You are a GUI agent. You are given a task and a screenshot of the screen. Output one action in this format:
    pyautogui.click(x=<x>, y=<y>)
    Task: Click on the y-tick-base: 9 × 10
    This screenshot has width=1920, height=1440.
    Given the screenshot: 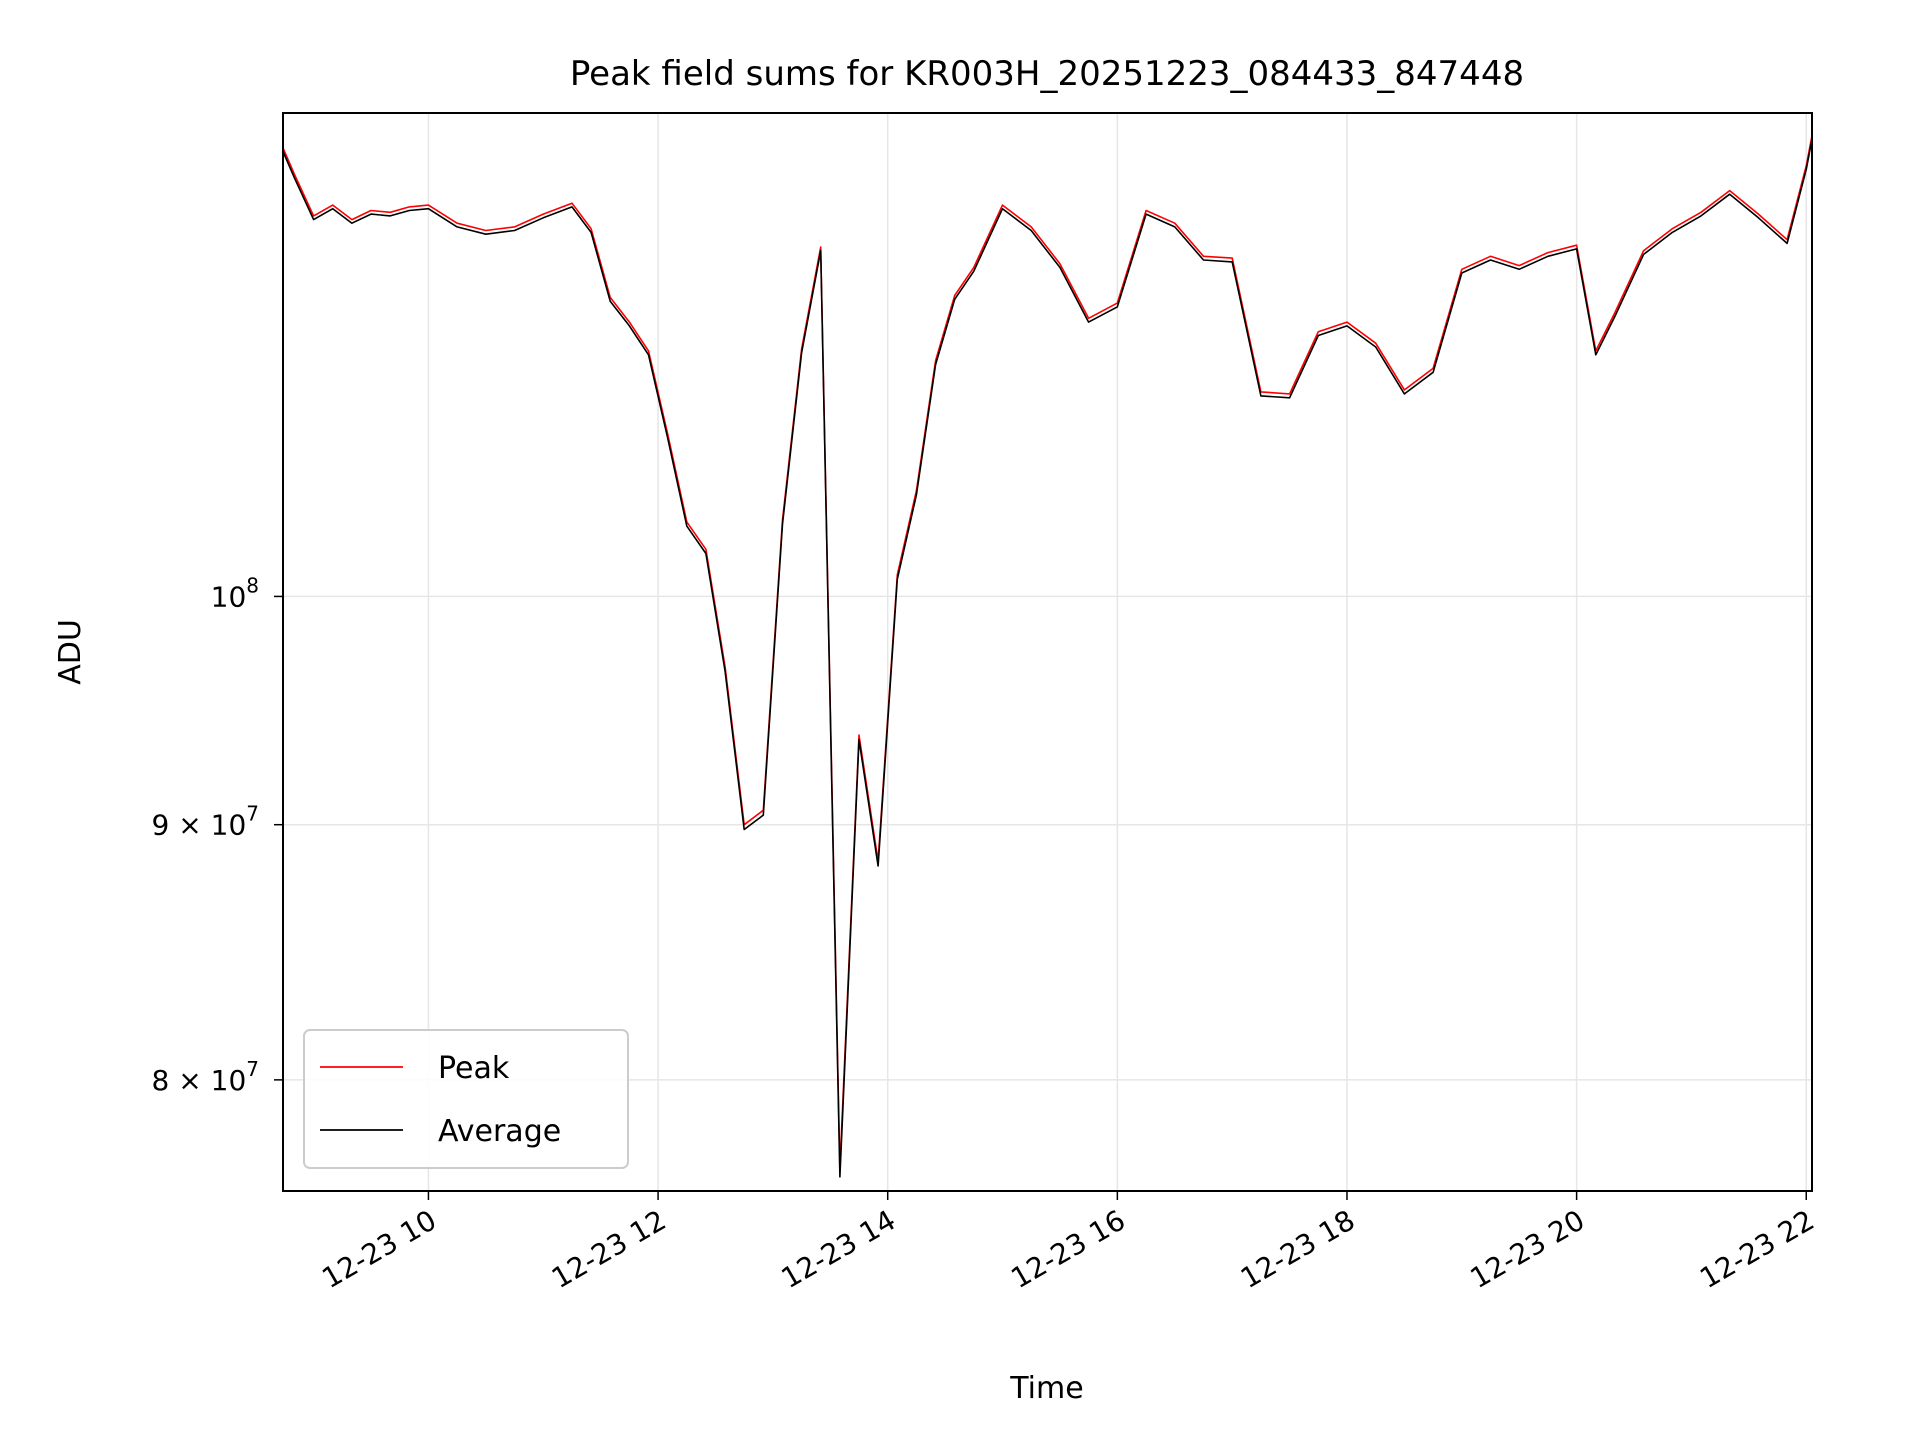 What is the action you would take?
    pyautogui.click(x=199, y=825)
    